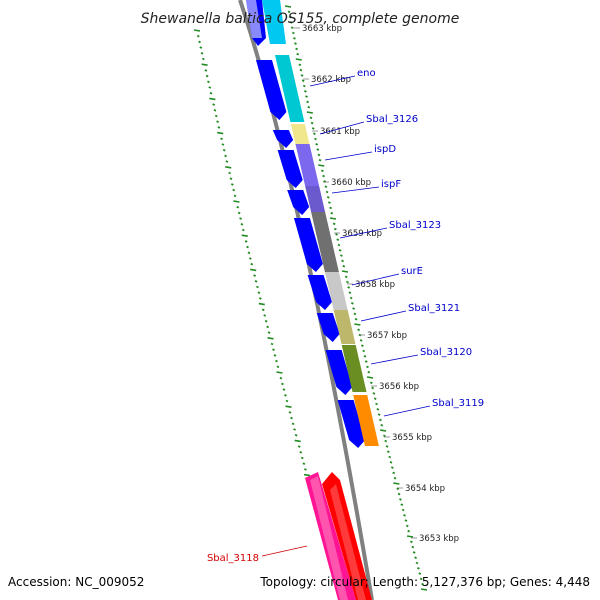 The image size is (600, 600). I want to click on kbp-tick-label: 3656 kbp, so click(399, 387).